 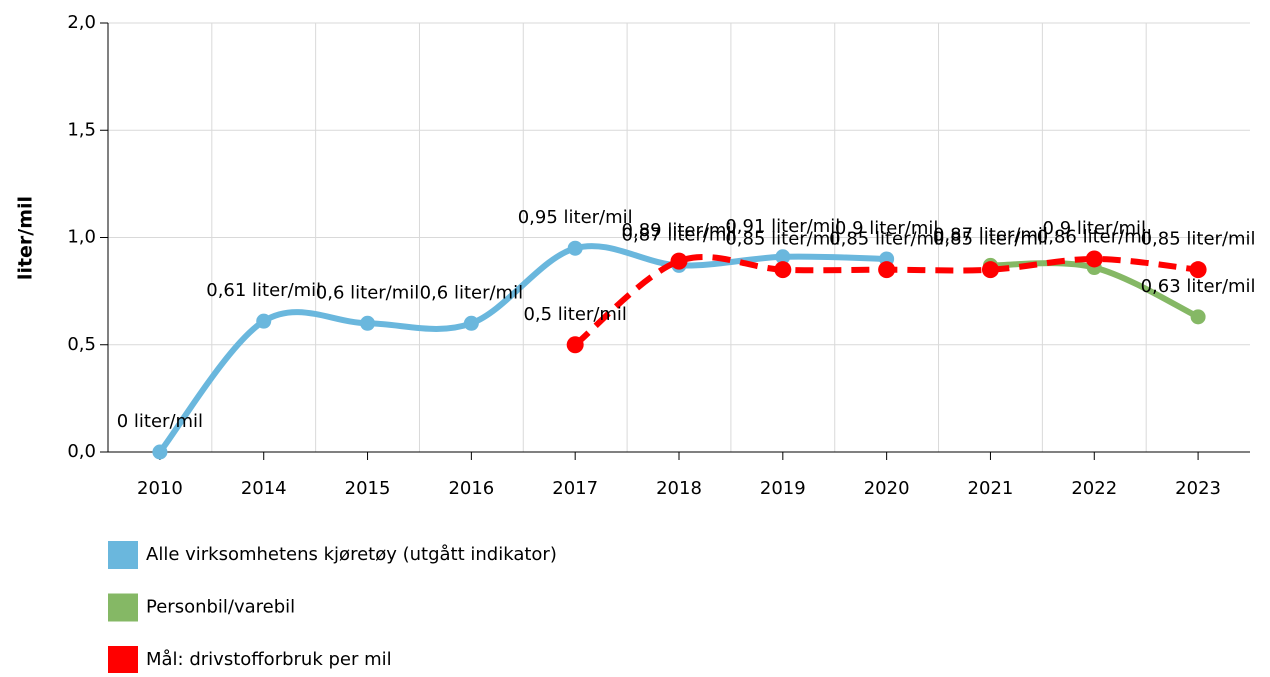 What do you see at coordinates (471, 488) in the screenshot?
I see `x-tick-label: 2016` at bounding box center [471, 488].